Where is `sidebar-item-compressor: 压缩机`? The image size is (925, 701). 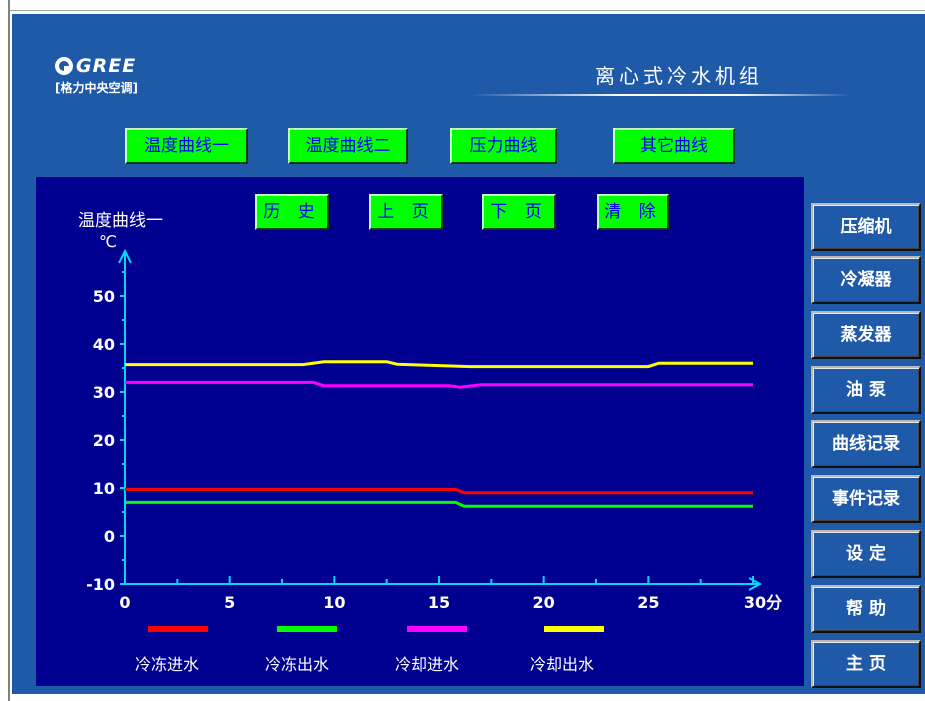
sidebar-item-compressor: 压缩机 is located at coordinates (866, 227).